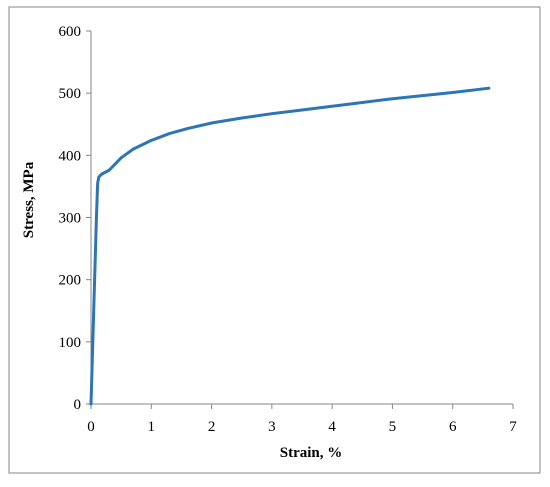  Describe the element at coordinates (393, 427) in the screenshot. I see `x-tick-label: 5` at that location.